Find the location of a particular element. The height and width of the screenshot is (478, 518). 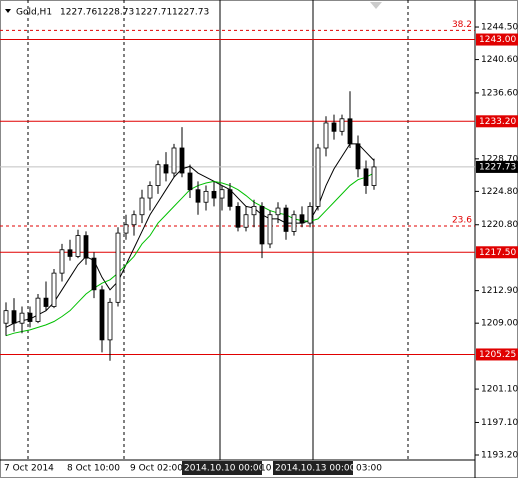

shift-marker is located at coordinates (376, 5).